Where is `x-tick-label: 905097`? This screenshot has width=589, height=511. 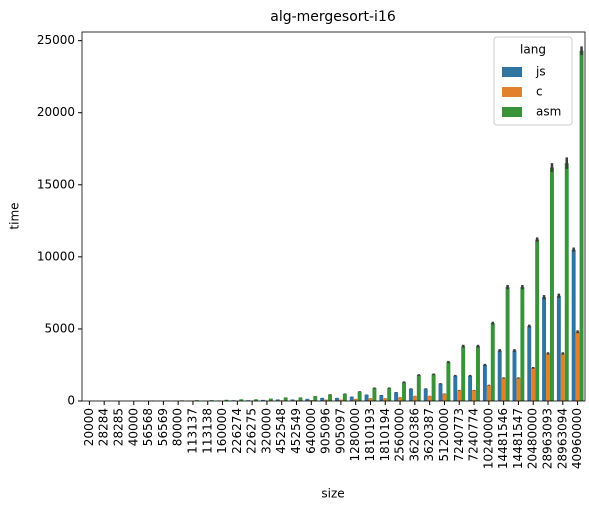
x-tick-label: 905097 is located at coordinates (340, 431).